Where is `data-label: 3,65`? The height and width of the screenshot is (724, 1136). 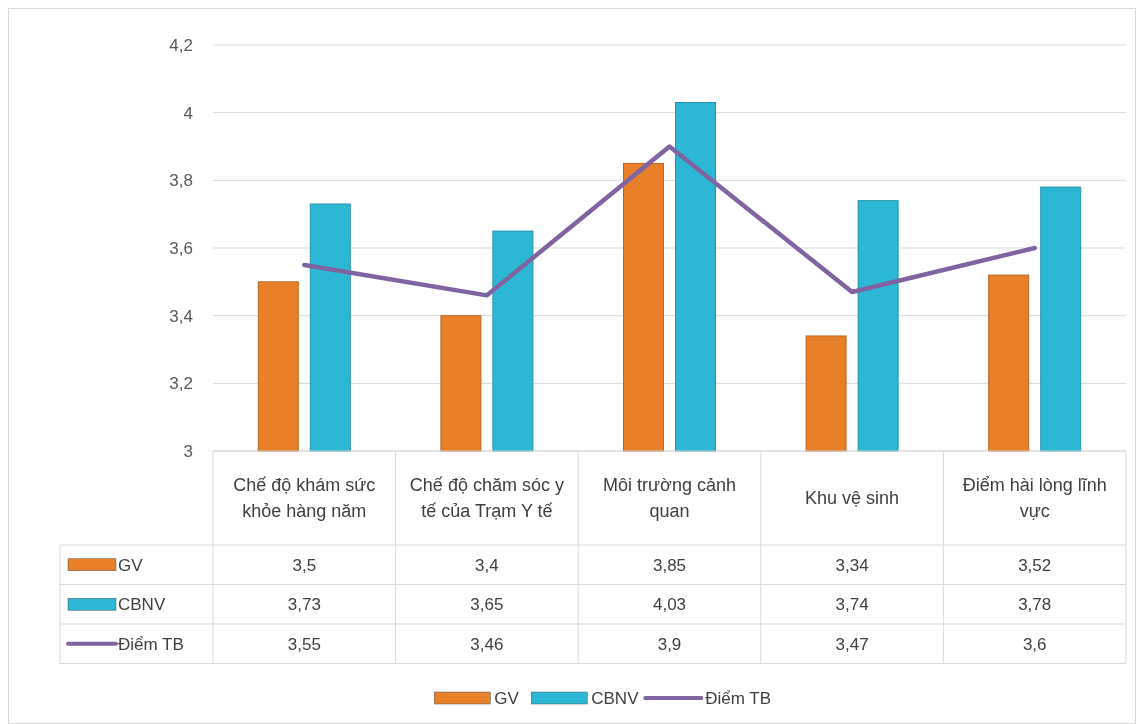
data-label: 3,65 is located at coordinates (487, 605).